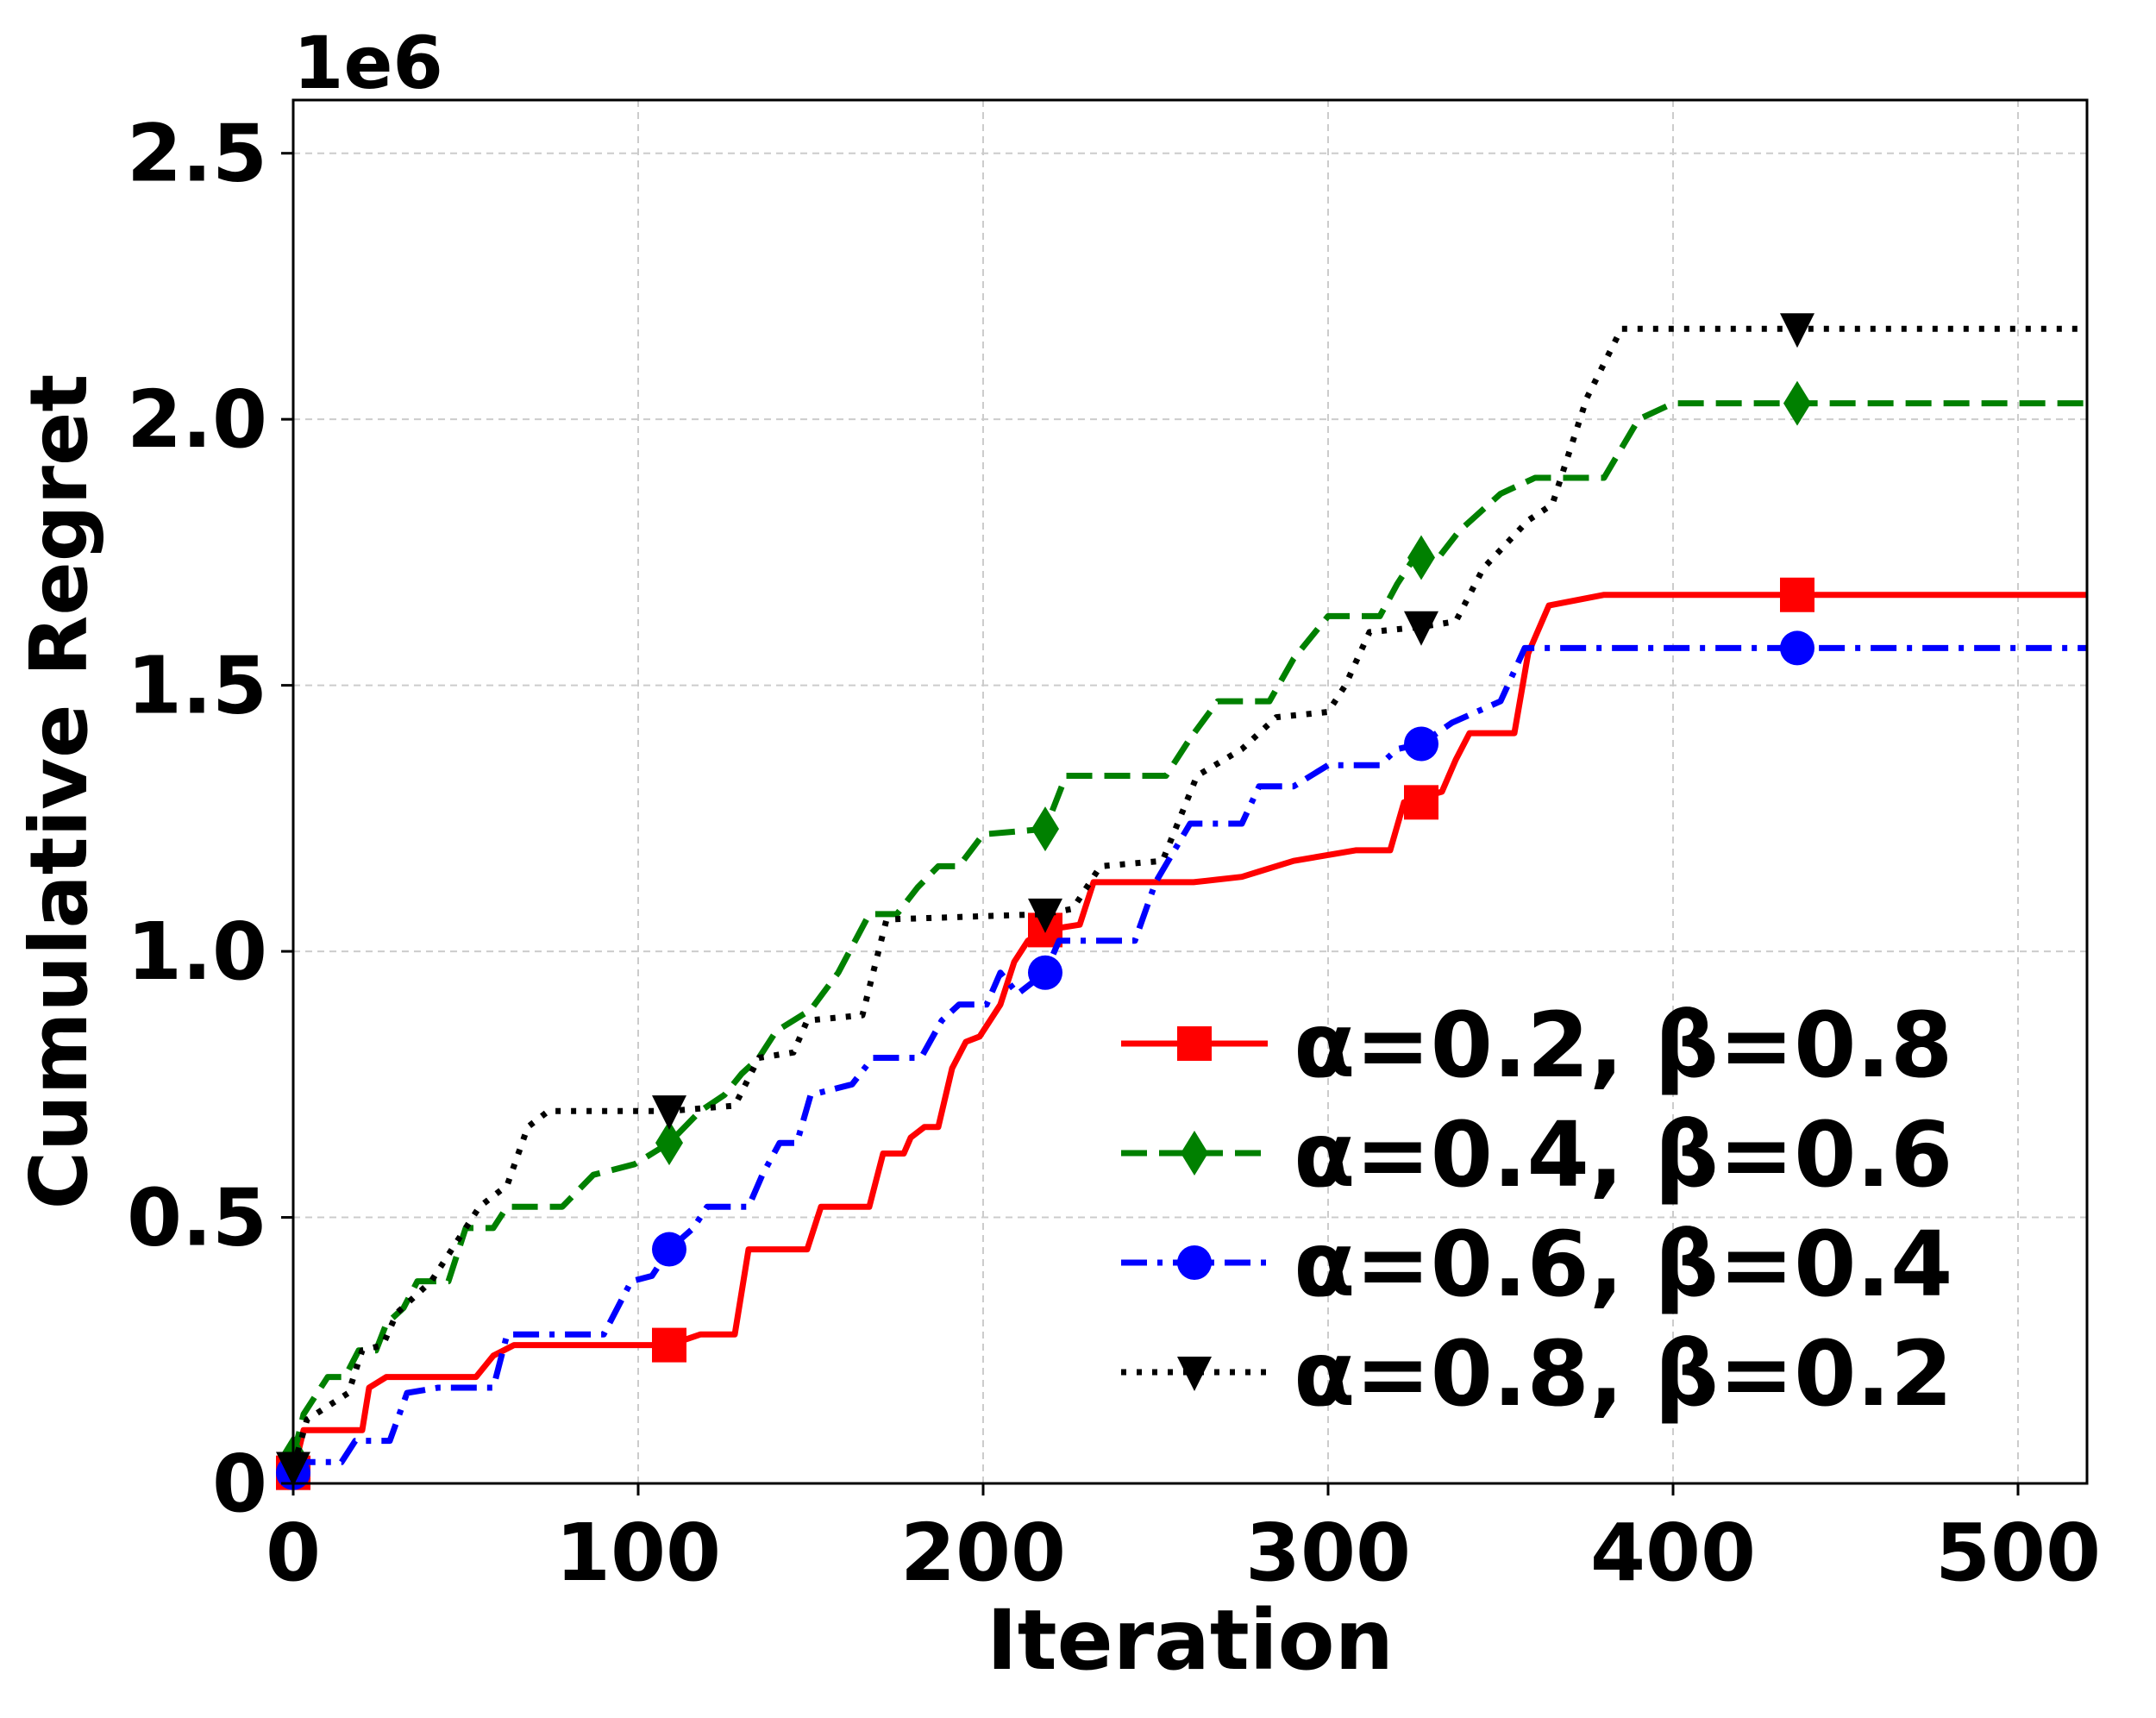 The image size is (2156, 1718). Describe the element at coordinates (197, 952) in the screenshot. I see `y-tick-label: 1.0` at that location.